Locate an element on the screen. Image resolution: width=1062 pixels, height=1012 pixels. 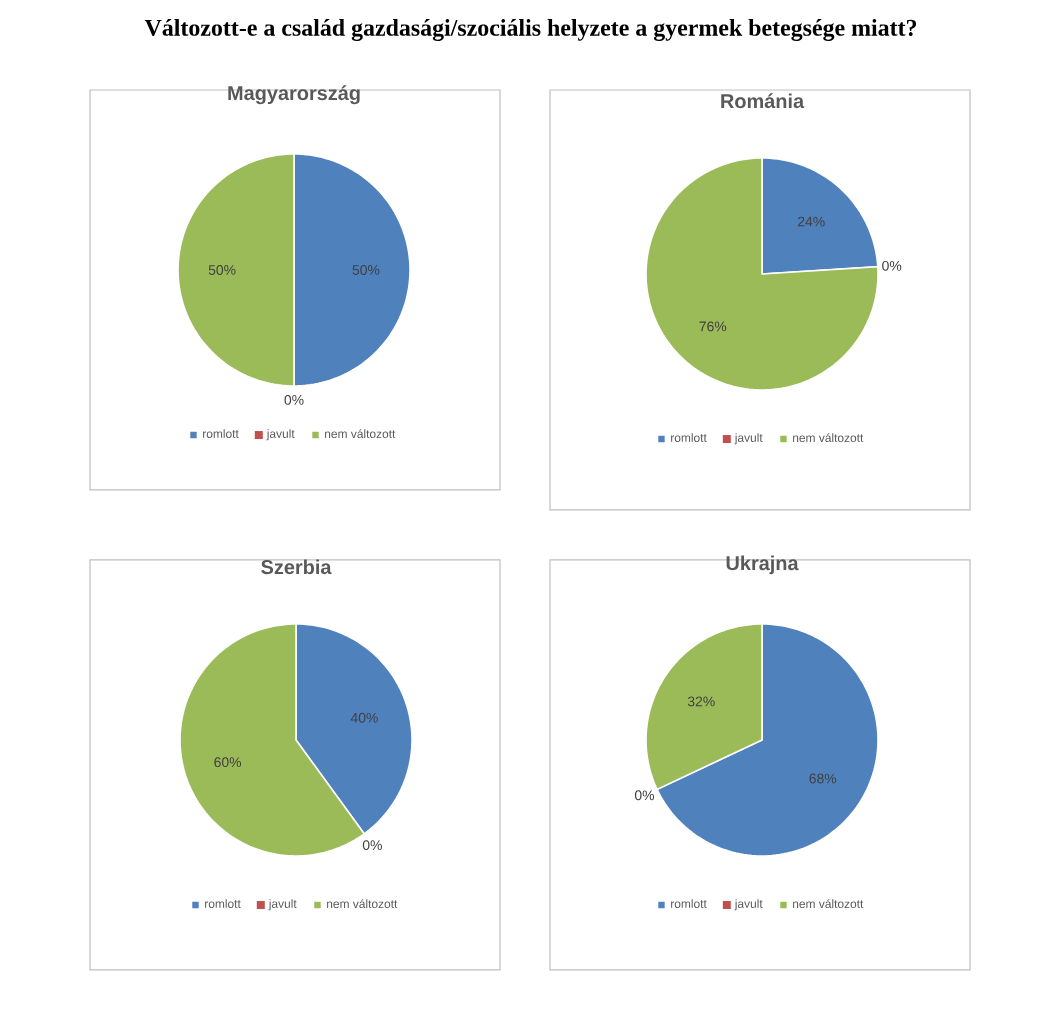
chart-title: Magyarország is located at coordinates (294, 95).